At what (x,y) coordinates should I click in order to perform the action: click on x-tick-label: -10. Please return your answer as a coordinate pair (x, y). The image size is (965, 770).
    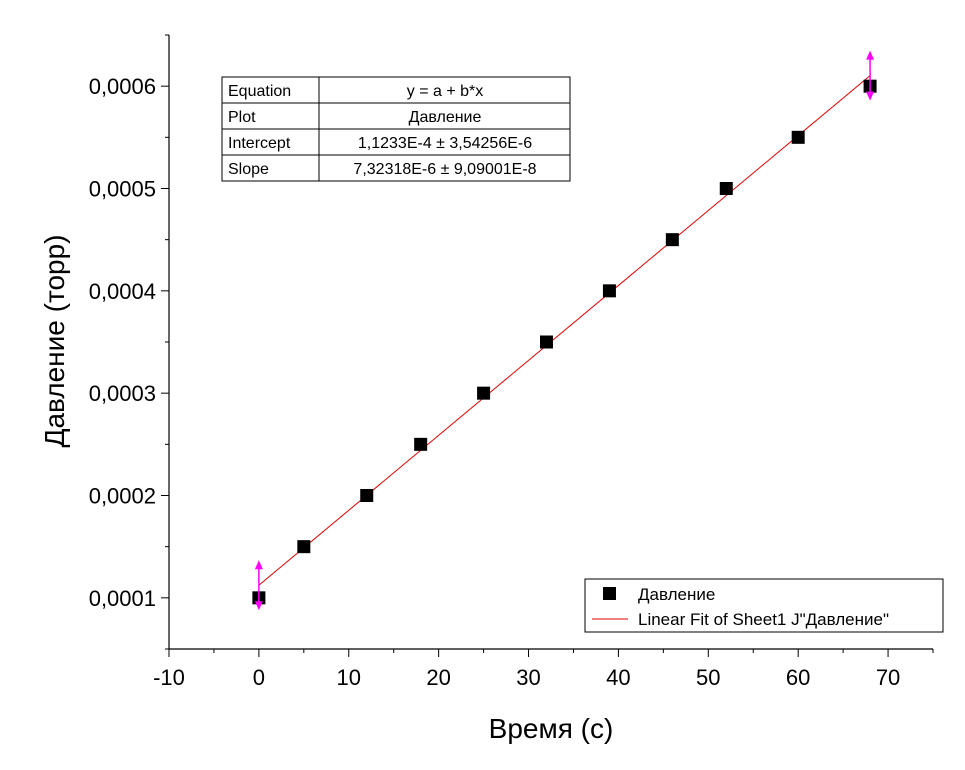
    Looking at the image, I should click on (169, 677).